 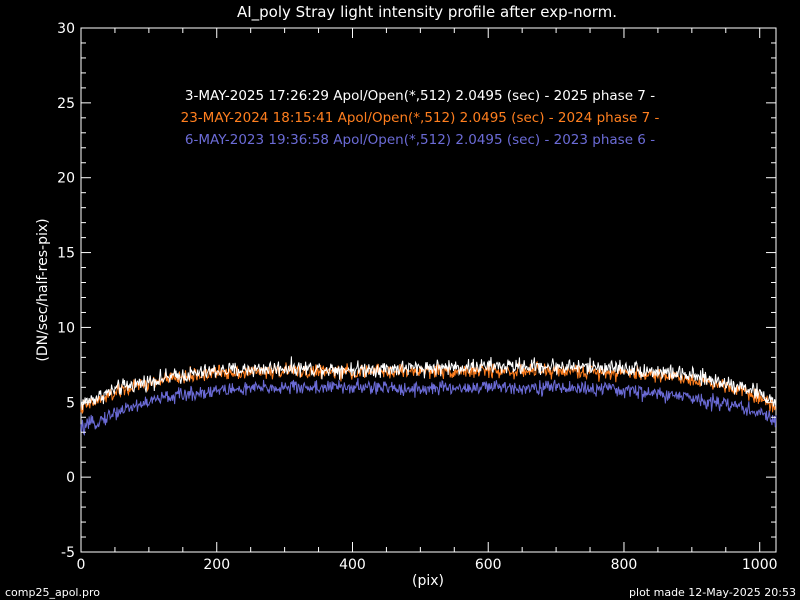 I want to click on y-tick-label: 10, so click(x=66, y=328).